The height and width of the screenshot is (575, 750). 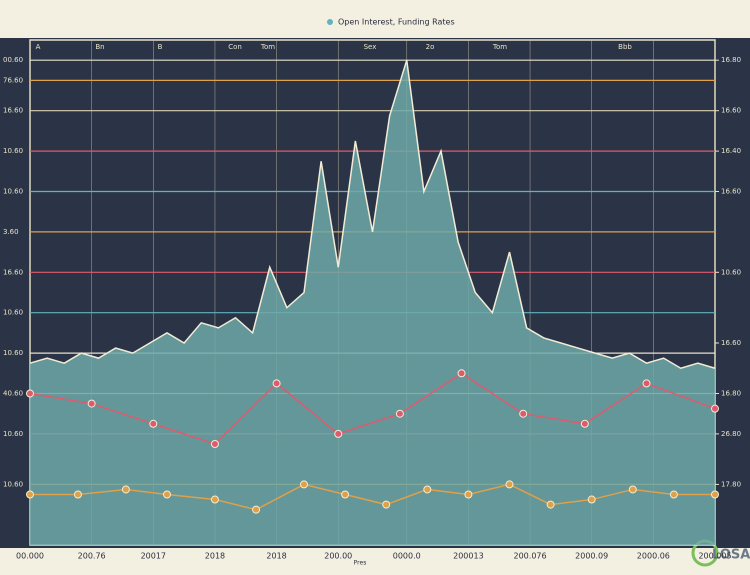 What do you see at coordinates (731, 272) in the screenshot?
I see `y2-tick-label: 10.60` at bounding box center [731, 272].